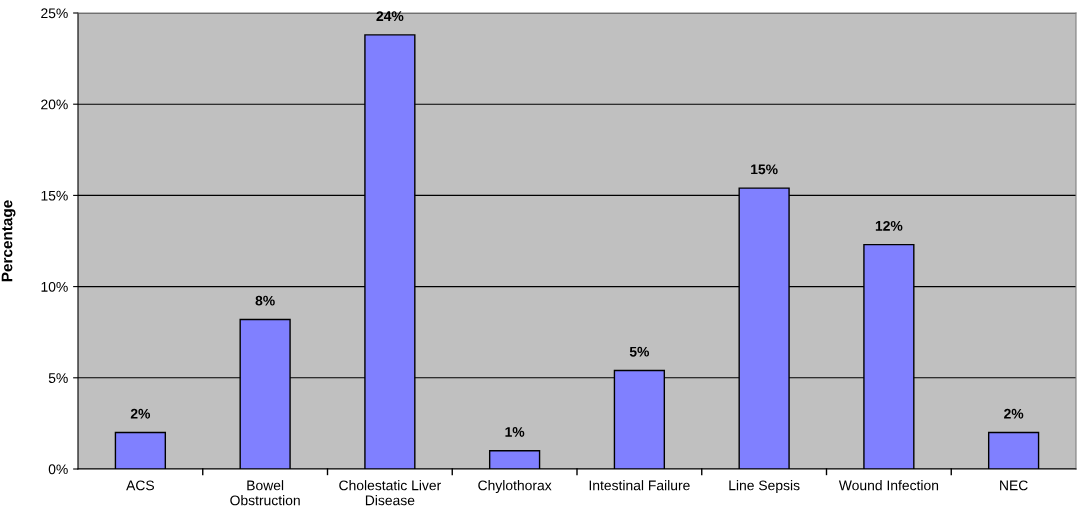 The height and width of the screenshot is (521, 1077). Describe the element at coordinates (639, 485) in the screenshot. I see `x-tick-label: Intestinal Failure` at that location.